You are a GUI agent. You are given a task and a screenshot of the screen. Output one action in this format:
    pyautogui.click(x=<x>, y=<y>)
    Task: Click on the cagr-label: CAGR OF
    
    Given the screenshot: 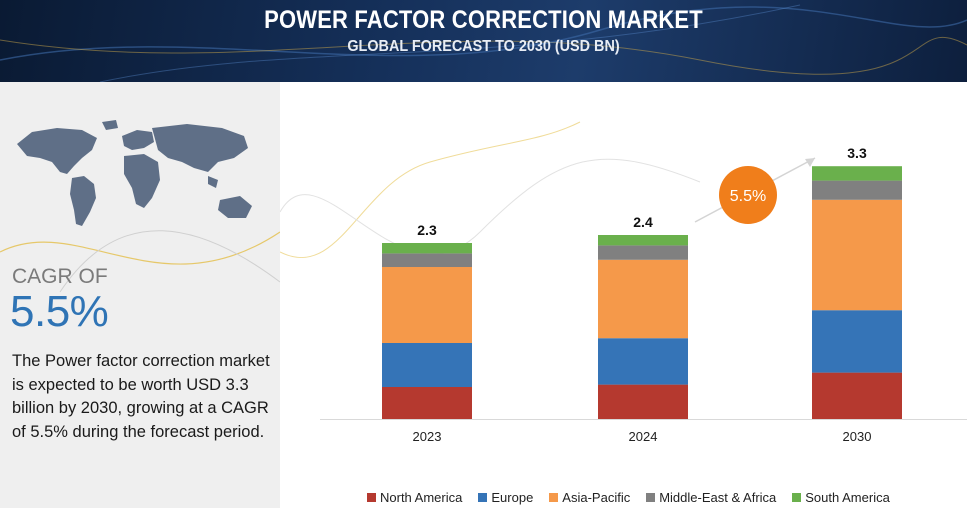 What is the action you would take?
    pyautogui.click(x=60, y=276)
    